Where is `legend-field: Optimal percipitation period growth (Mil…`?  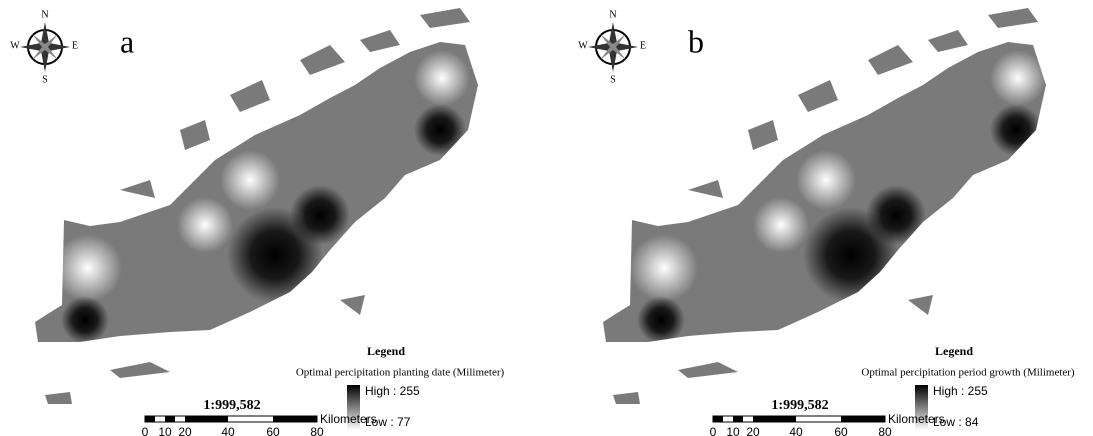 legend-field: Optimal percipitation period growth (Mil… is located at coordinates (968, 373).